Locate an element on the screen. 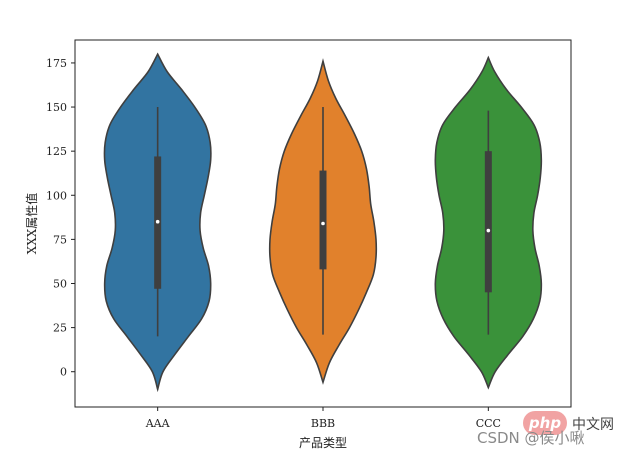  y-tick-label: 125 is located at coordinates (56, 151).